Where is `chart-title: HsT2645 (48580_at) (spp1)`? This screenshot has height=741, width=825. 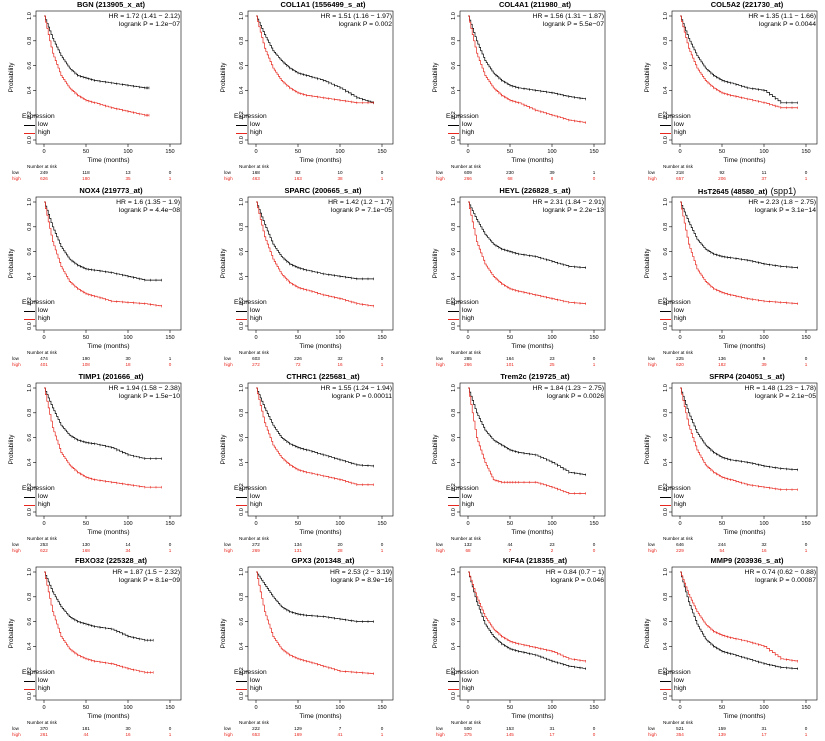
chart-title: HsT2645 (48580_at) (spp1) is located at coordinates (747, 191).